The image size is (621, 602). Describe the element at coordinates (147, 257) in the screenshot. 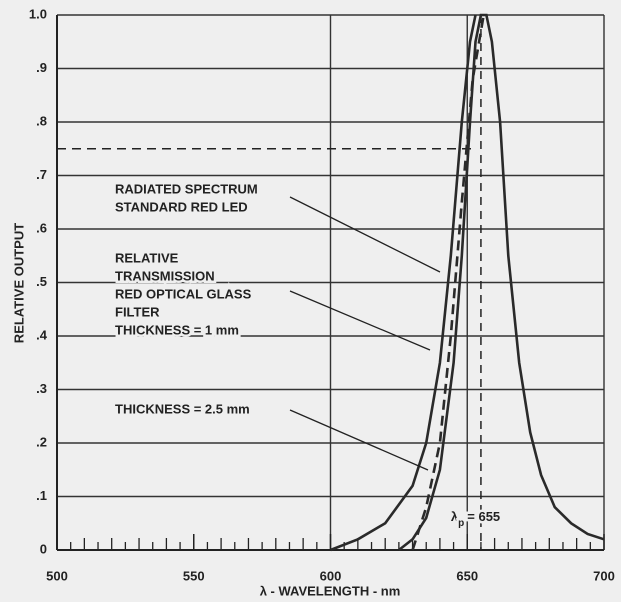

I see `annotation-line: RELATIVE` at that location.